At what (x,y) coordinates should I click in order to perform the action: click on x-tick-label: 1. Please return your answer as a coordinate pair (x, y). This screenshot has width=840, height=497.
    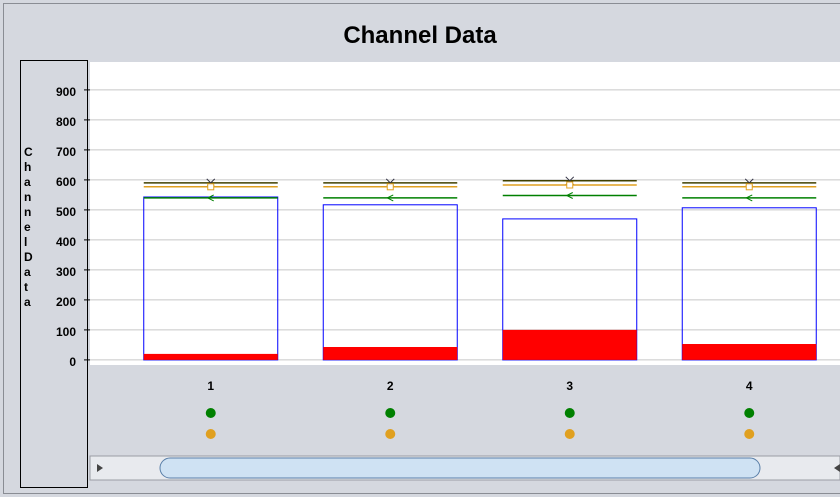
    Looking at the image, I should click on (210, 386).